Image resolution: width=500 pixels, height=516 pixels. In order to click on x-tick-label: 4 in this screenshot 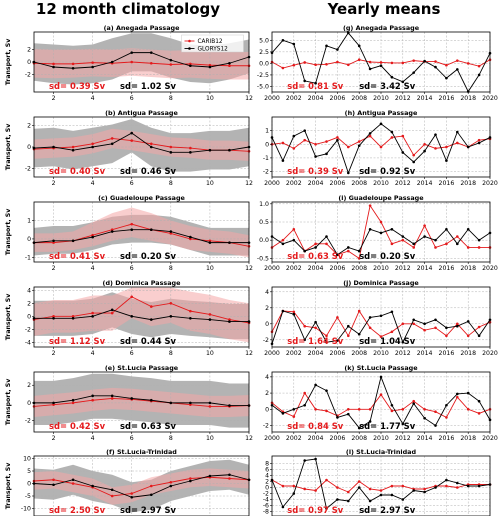, I will do `click(93, 438)`.